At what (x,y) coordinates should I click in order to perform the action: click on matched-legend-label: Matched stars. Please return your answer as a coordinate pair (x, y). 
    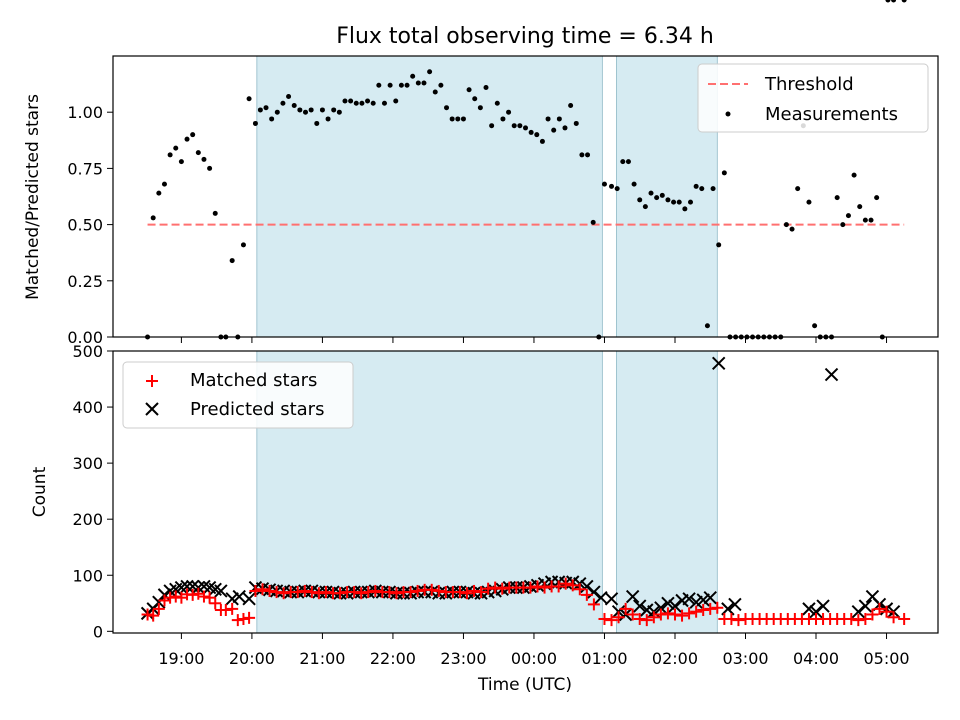
    Looking at the image, I should click on (253, 380).